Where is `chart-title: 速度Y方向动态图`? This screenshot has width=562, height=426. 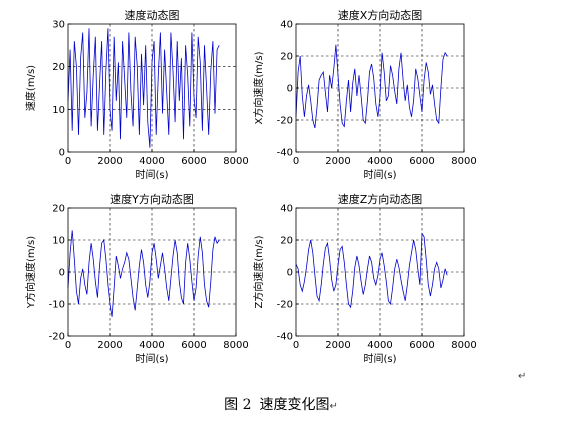
chart-title: 速度Y方向动态图 is located at coordinates (152, 199).